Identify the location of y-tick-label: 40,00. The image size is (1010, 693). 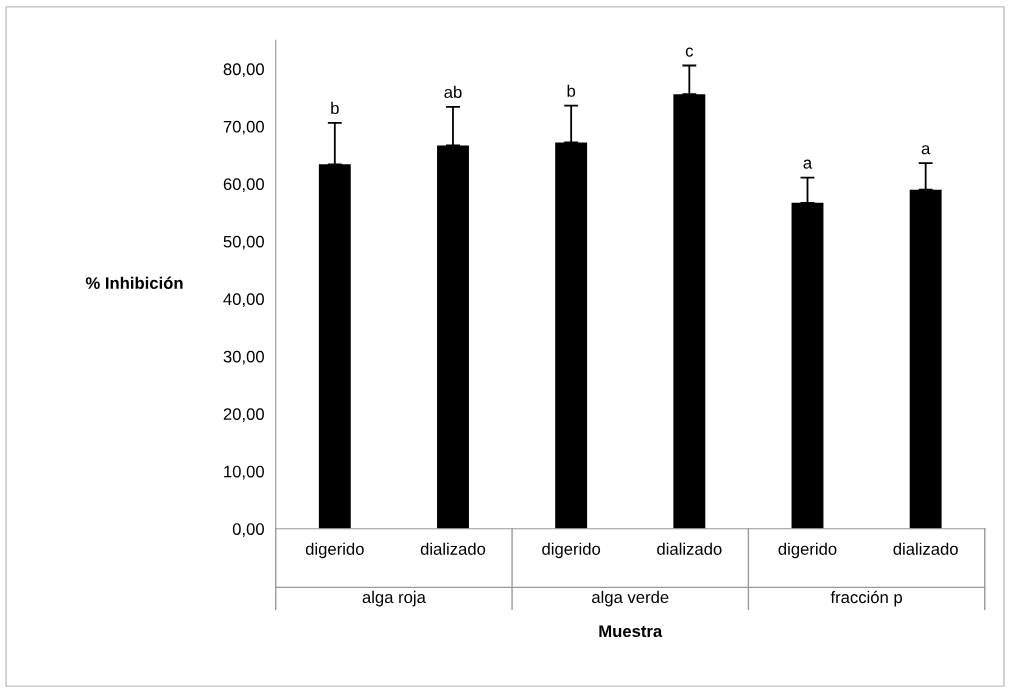
(243, 300).